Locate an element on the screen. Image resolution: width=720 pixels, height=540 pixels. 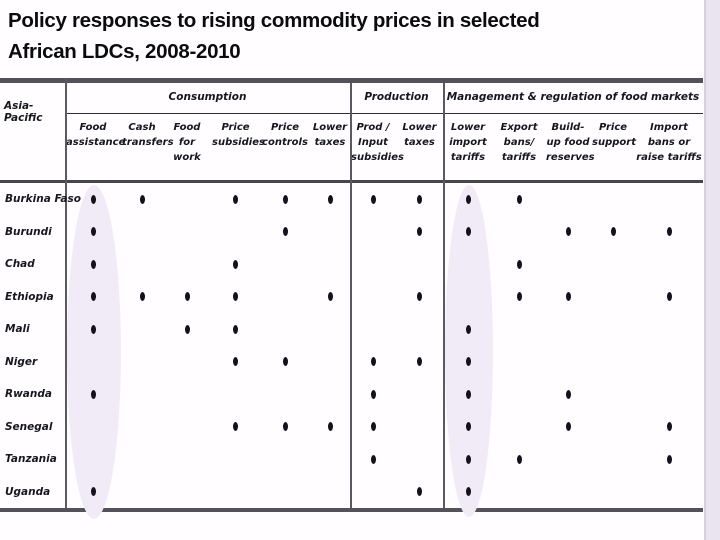
policy-dot-cell-tanzania-lower-import-tariffs is located at coordinates (468, 459).